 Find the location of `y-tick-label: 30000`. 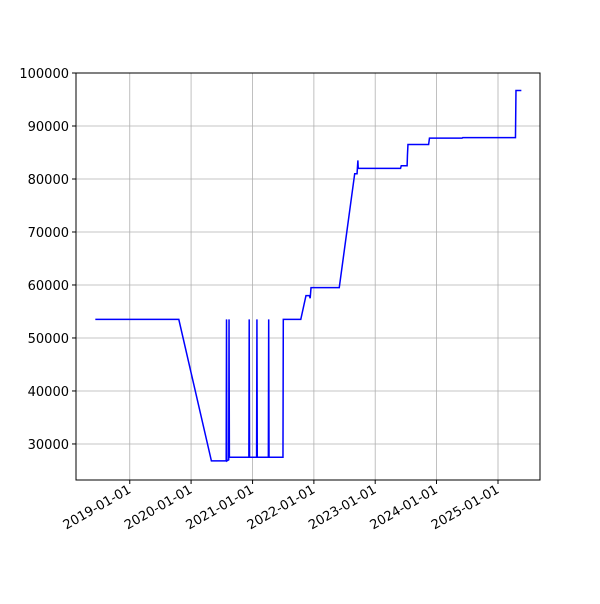

y-tick-label: 30000 is located at coordinates (48, 445).